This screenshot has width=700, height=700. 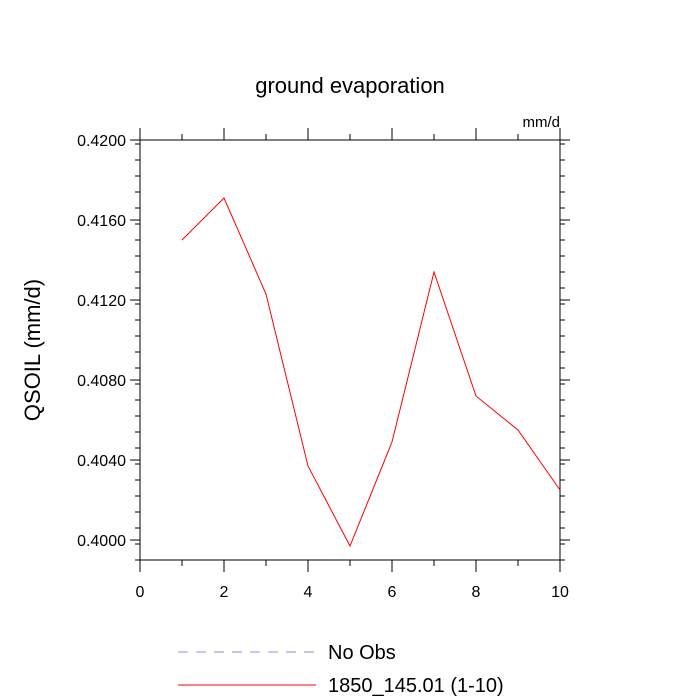 What do you see at coordinates (224, 592) in the screenshot?
I see `x-tick-label: 2` at bounding box center [224, 592].